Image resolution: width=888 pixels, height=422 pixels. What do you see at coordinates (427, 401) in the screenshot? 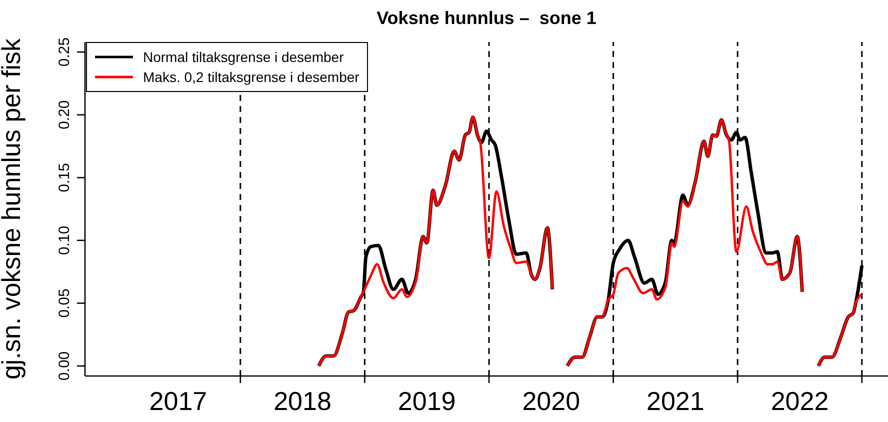
I see `x-tick-label: 2019` at bounding box center [427, 401].